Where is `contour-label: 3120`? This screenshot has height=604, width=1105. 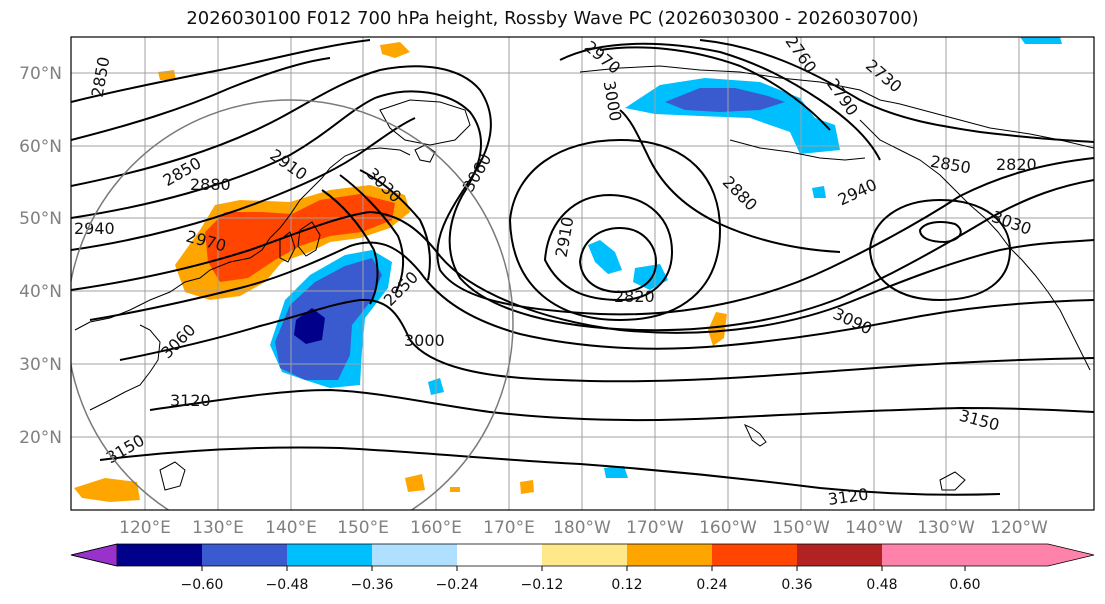
contour-label: 3120 is located at coordinates (190, 400).